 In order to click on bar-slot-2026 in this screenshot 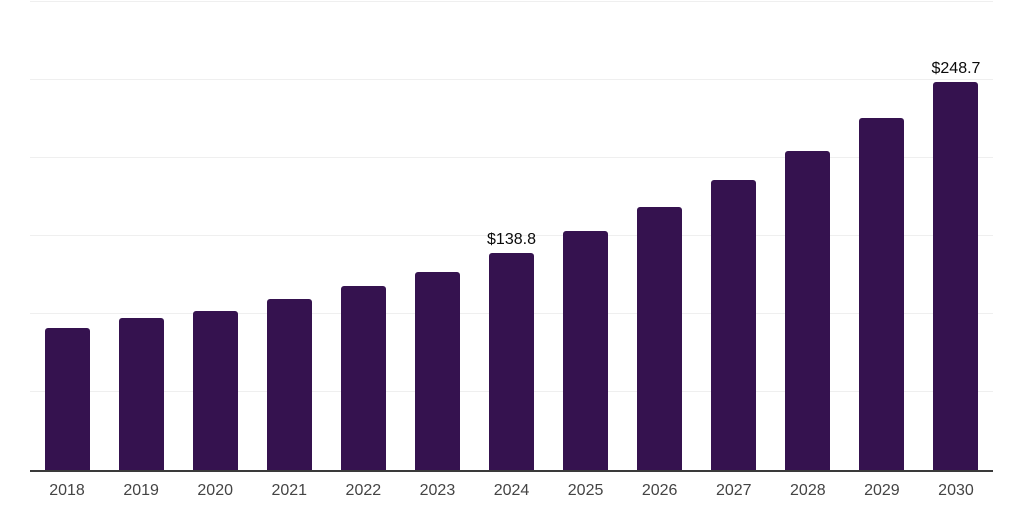, I will do `click(660, 236)`.